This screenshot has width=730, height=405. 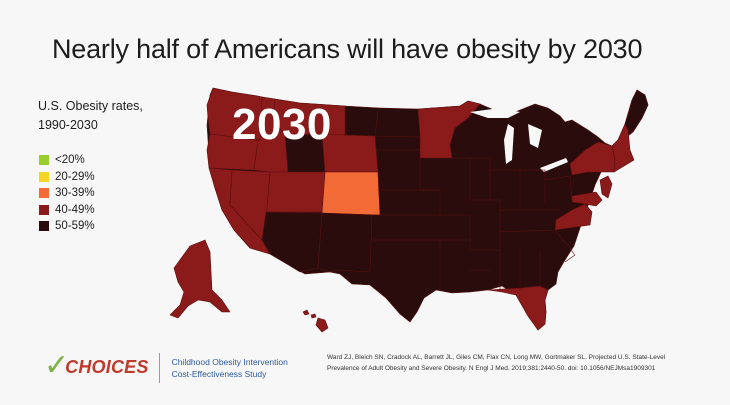 What do you see at coordinates (200, 279) in the screenshot?
I see `state-alaska` at bounding box center [200, 279].